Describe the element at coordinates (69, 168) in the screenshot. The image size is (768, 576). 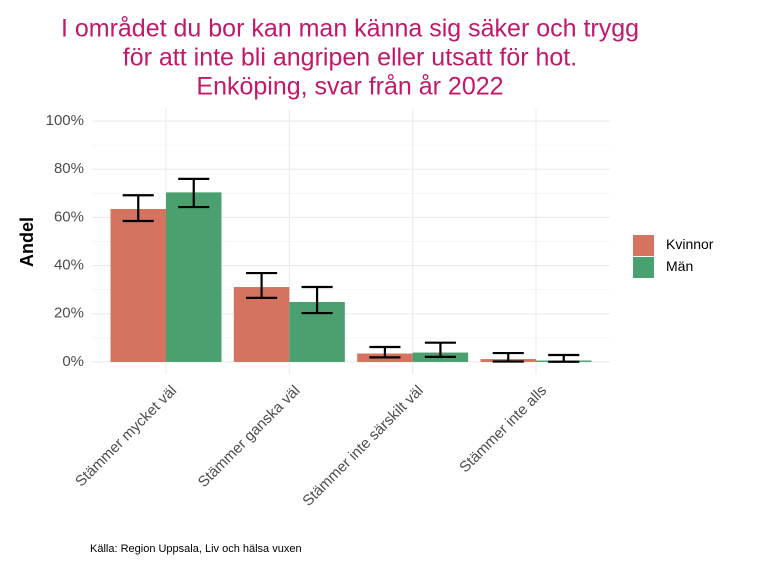
I see `y-tick-label: 80%` at that location.